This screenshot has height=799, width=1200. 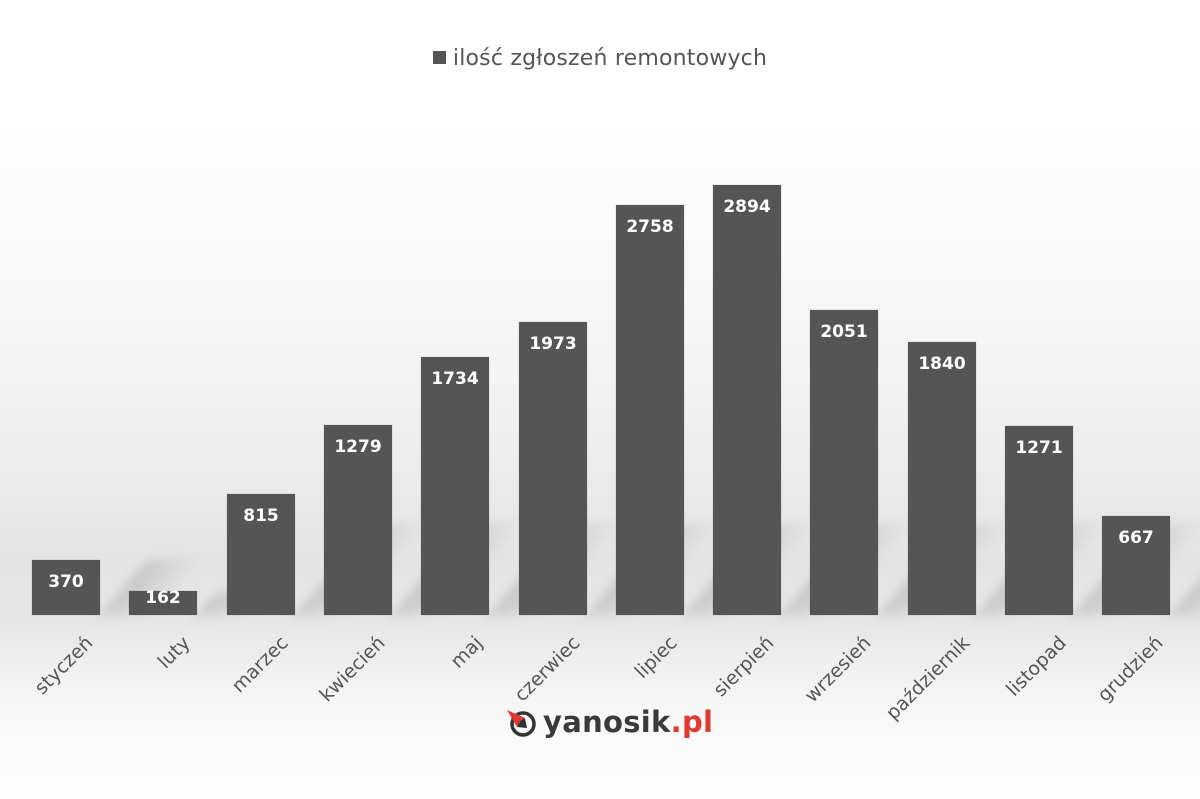 I want to click on x-axis-label: kwiecień, so click(x=352, y=669).